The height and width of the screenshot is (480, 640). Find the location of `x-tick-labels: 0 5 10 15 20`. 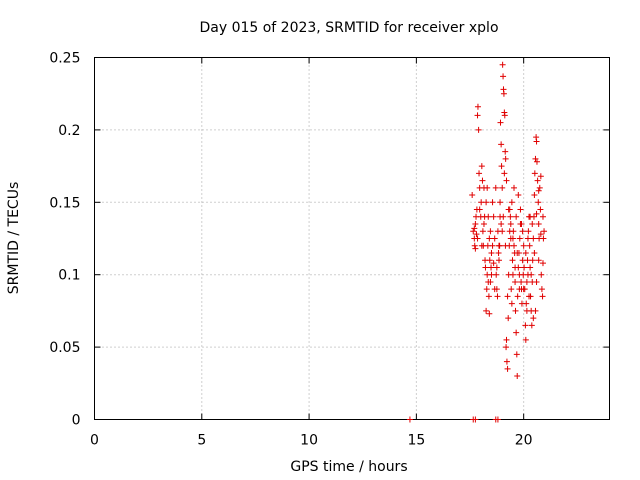

x-tick-labels: 0 5 10 15 20 is located at coordinates (311, 441).